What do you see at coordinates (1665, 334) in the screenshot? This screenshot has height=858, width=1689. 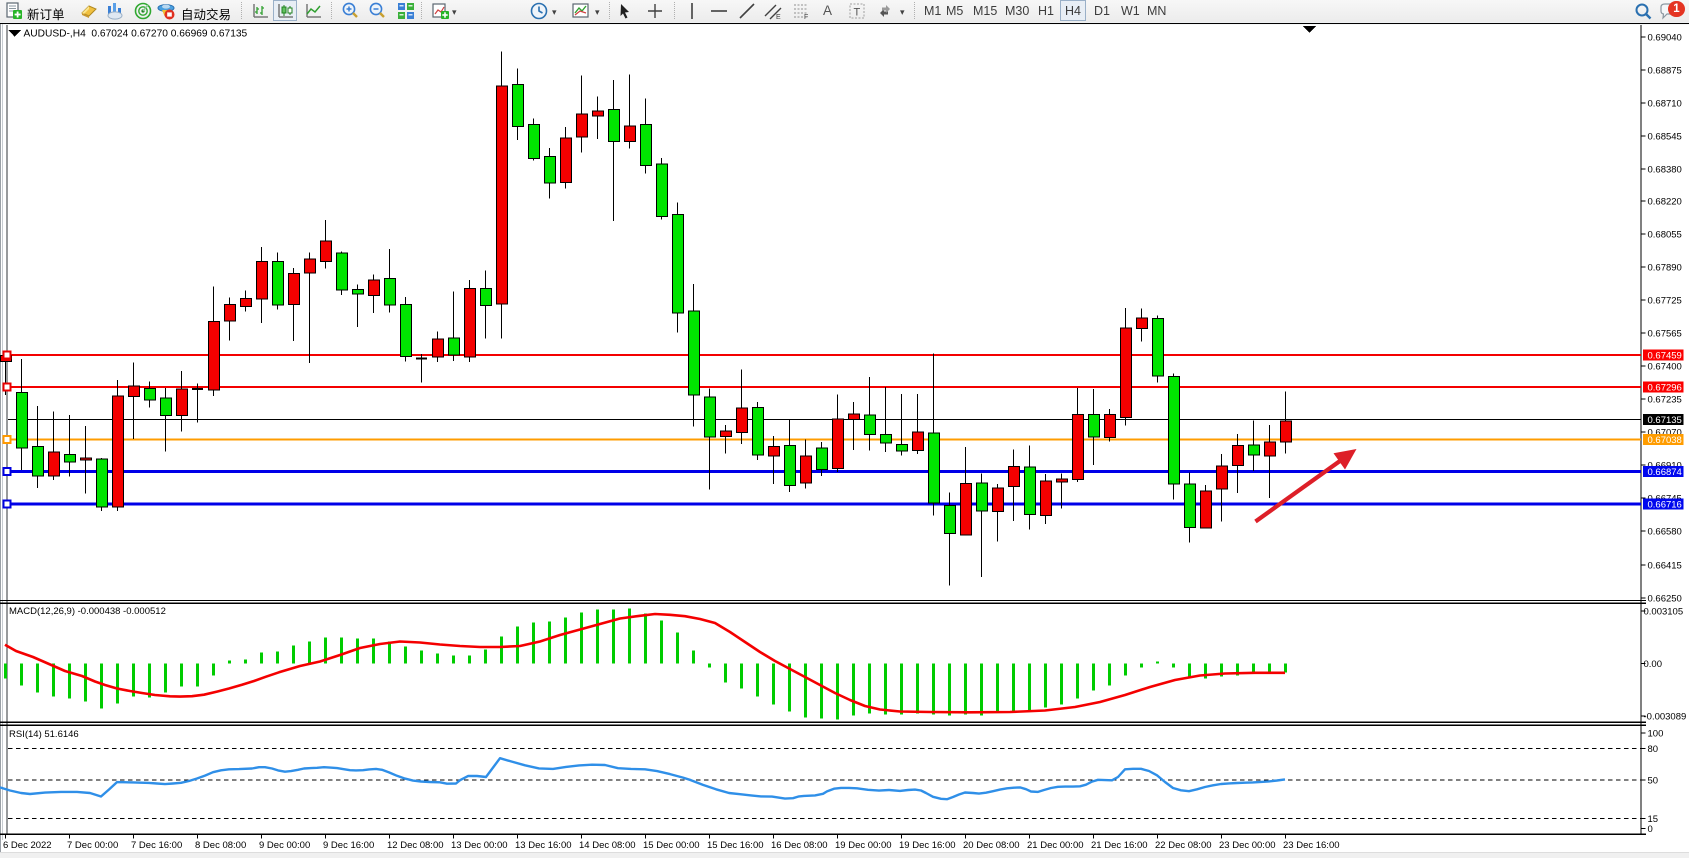 I see `svg-text: 0.67565` at bounding box center [1665, 334].